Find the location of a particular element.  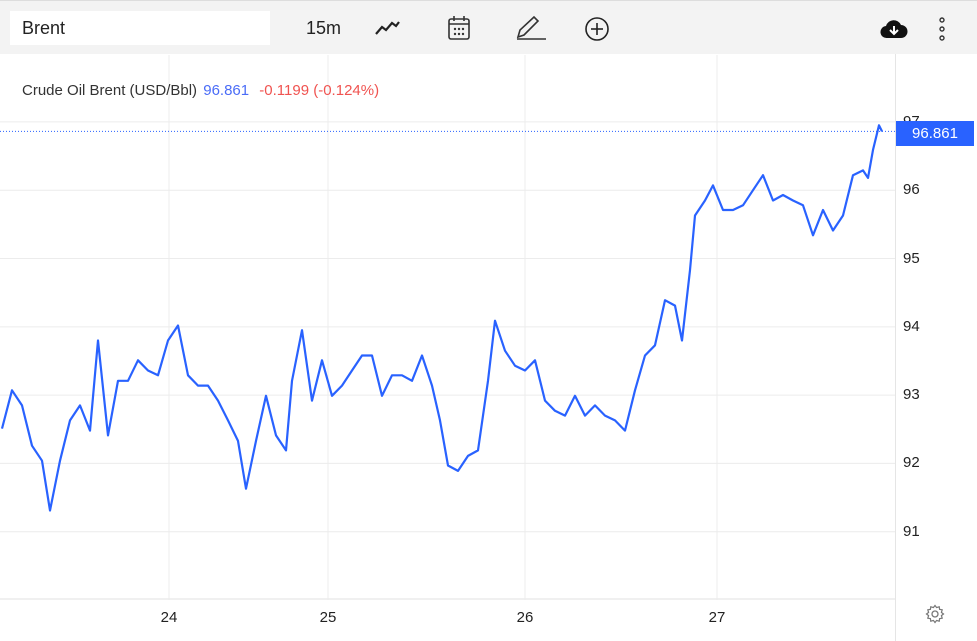

settings-gear-icon is located at coordinates (935, 616).